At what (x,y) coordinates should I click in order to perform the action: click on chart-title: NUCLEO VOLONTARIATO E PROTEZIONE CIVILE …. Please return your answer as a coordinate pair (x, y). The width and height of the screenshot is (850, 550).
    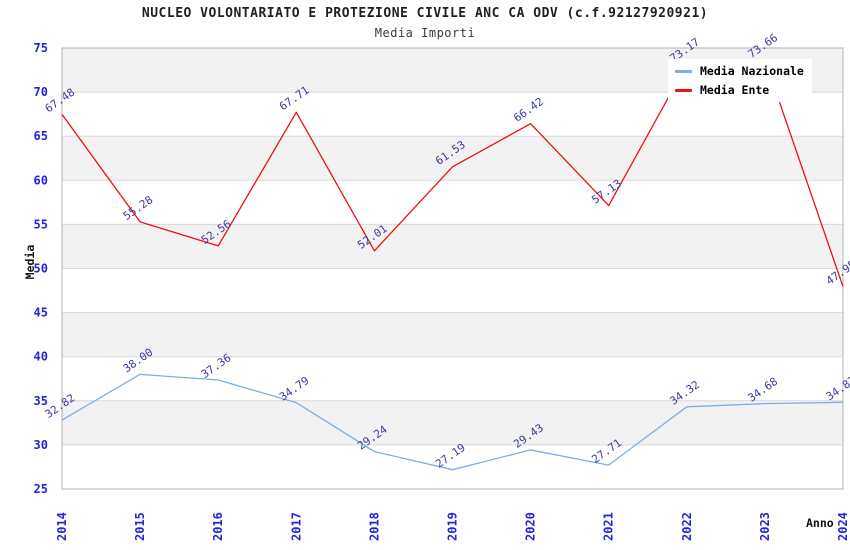
    Looking at the image, I should click on (425, 13).